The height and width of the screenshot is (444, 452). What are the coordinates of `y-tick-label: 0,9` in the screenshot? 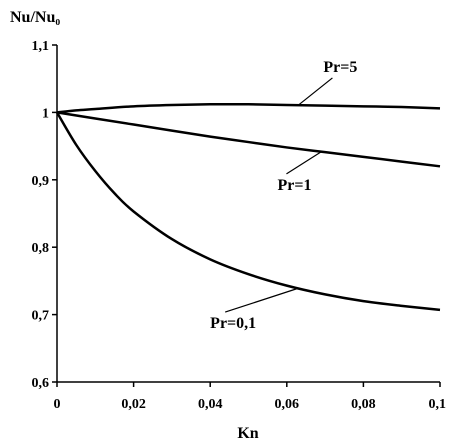 It's located at (41, 181).